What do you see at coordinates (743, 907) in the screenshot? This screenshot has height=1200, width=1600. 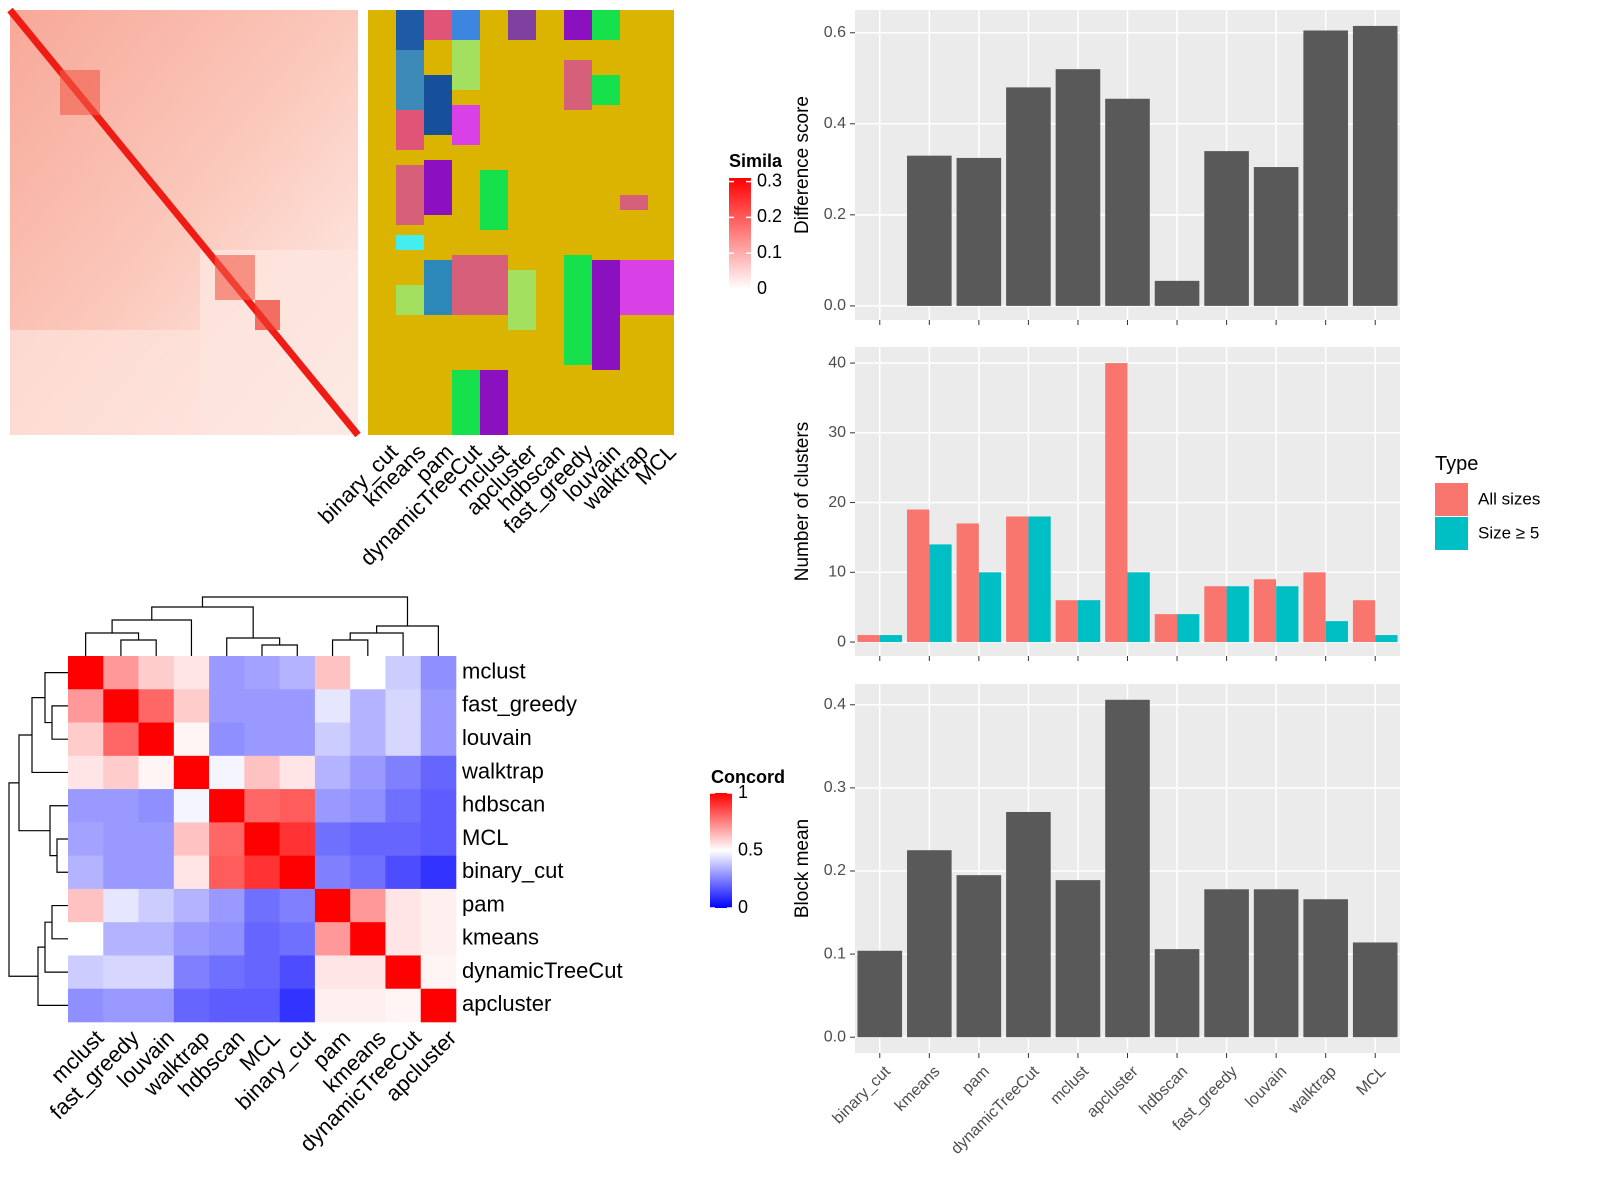 I see `colorbar-label: 0` at bounding box center [743, 907].